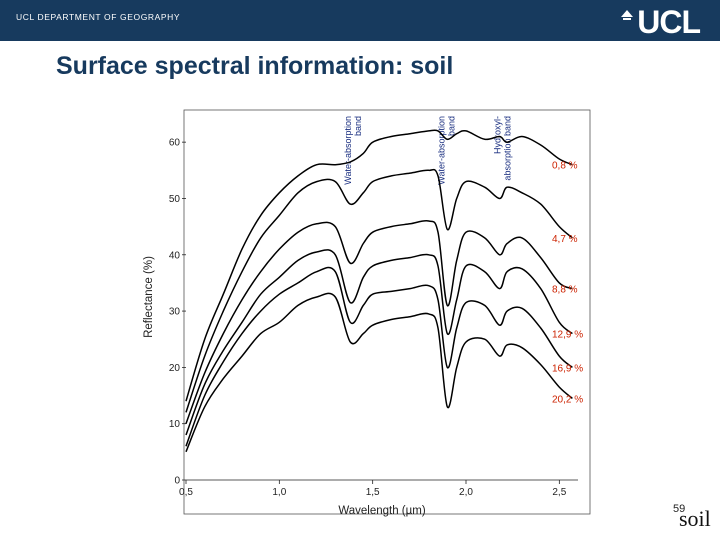 This screenshot has width=720, height=540. I want to click on header-bar: UCL DEPARTMENT OF GEOGRAPHY UCL, so click(360, 20).